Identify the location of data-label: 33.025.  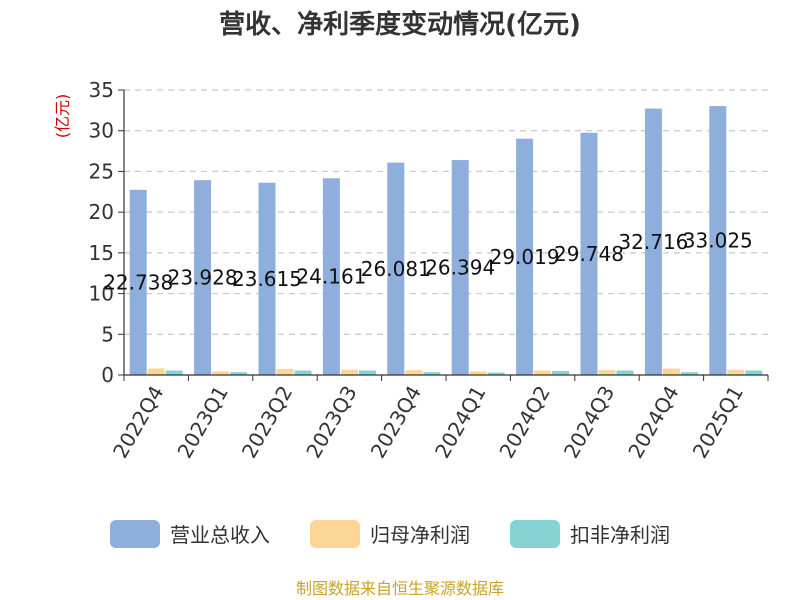
(718, 241).